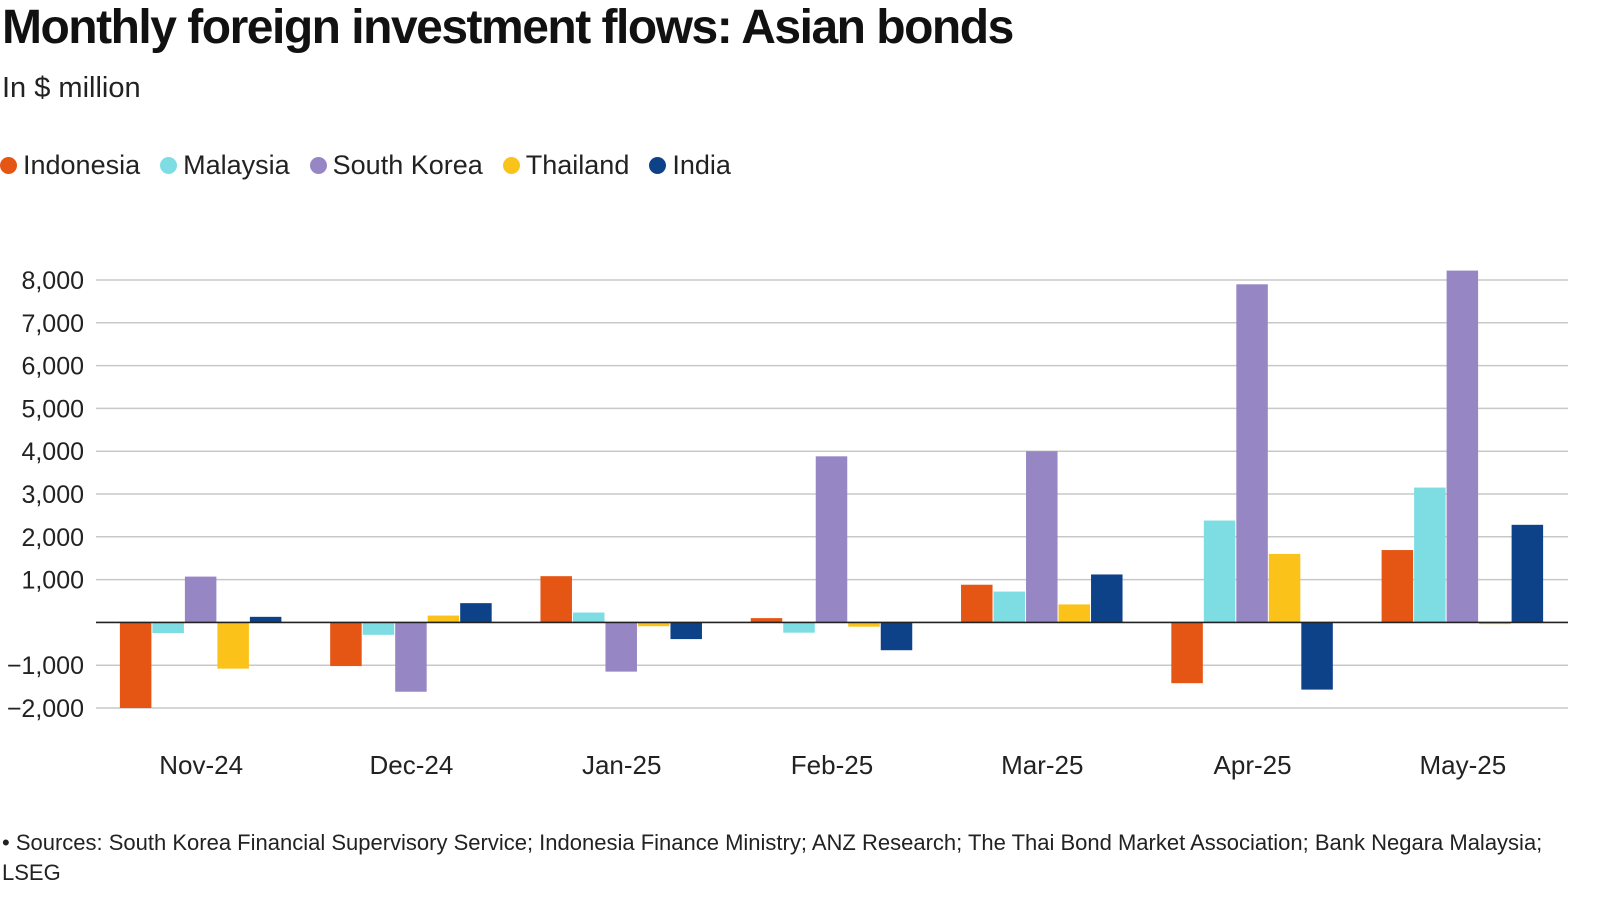  What do you see at coordinates (407, 165) in the screenshot?
I see `legend-label: South Korea` at bounding box center [407, 165].